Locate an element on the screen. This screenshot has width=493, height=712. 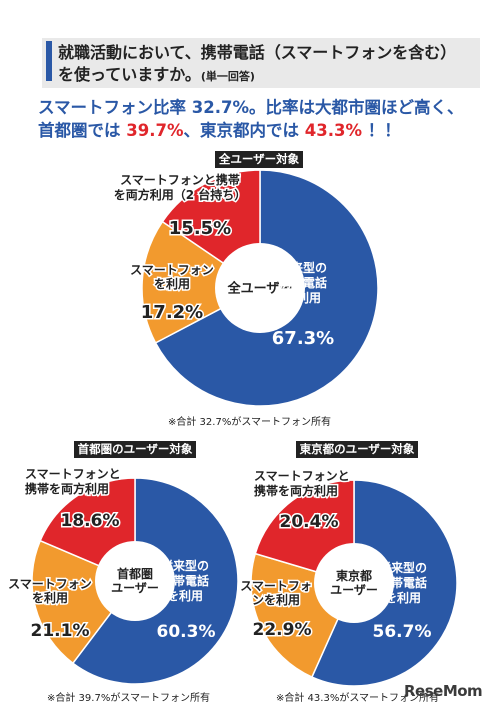
chart1-title: 全ユーザー対象 is located at coordinates (259, 159).